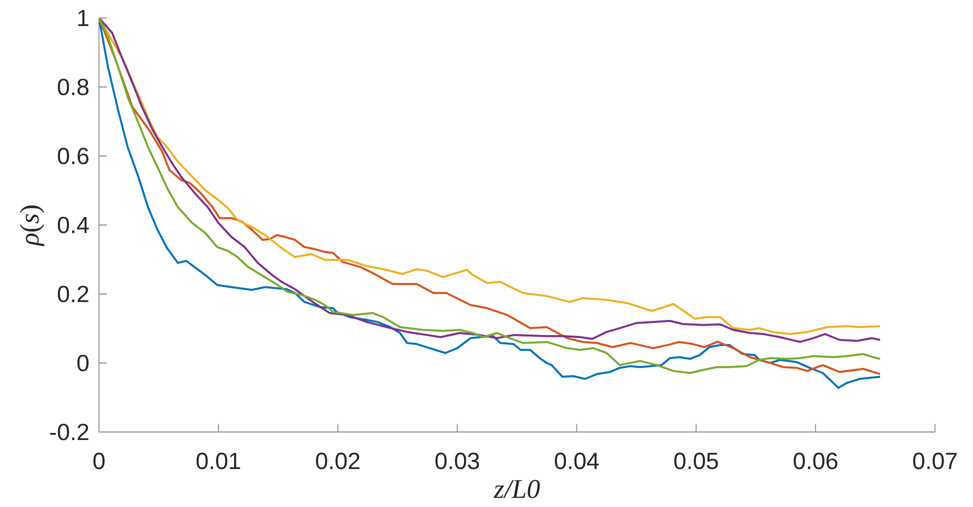 This screenshot has height=507, width=973. I want to click on x-tick-label: 0.03, so click(457, 461).